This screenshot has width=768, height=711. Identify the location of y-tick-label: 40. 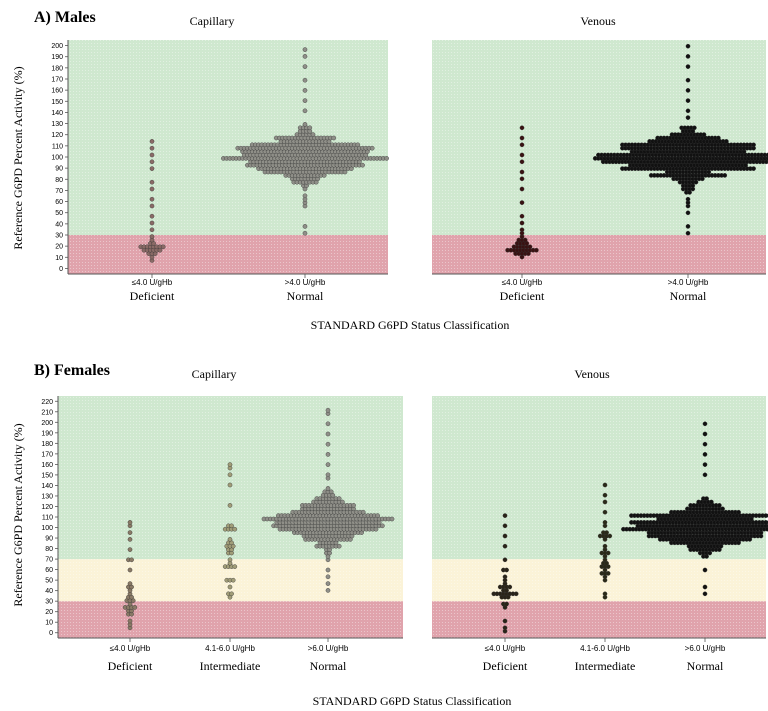
(59, 224).